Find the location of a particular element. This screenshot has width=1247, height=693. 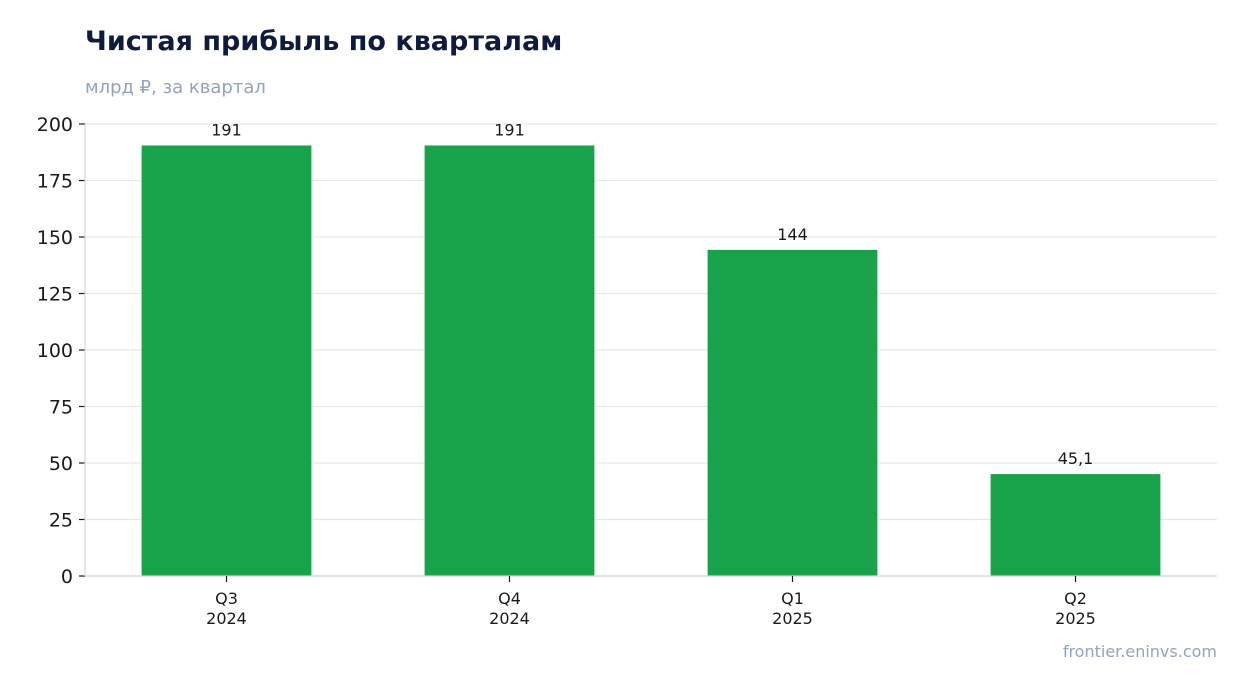

source-credit: frontier.eninvs.com is located at coordinates (1139, 651).